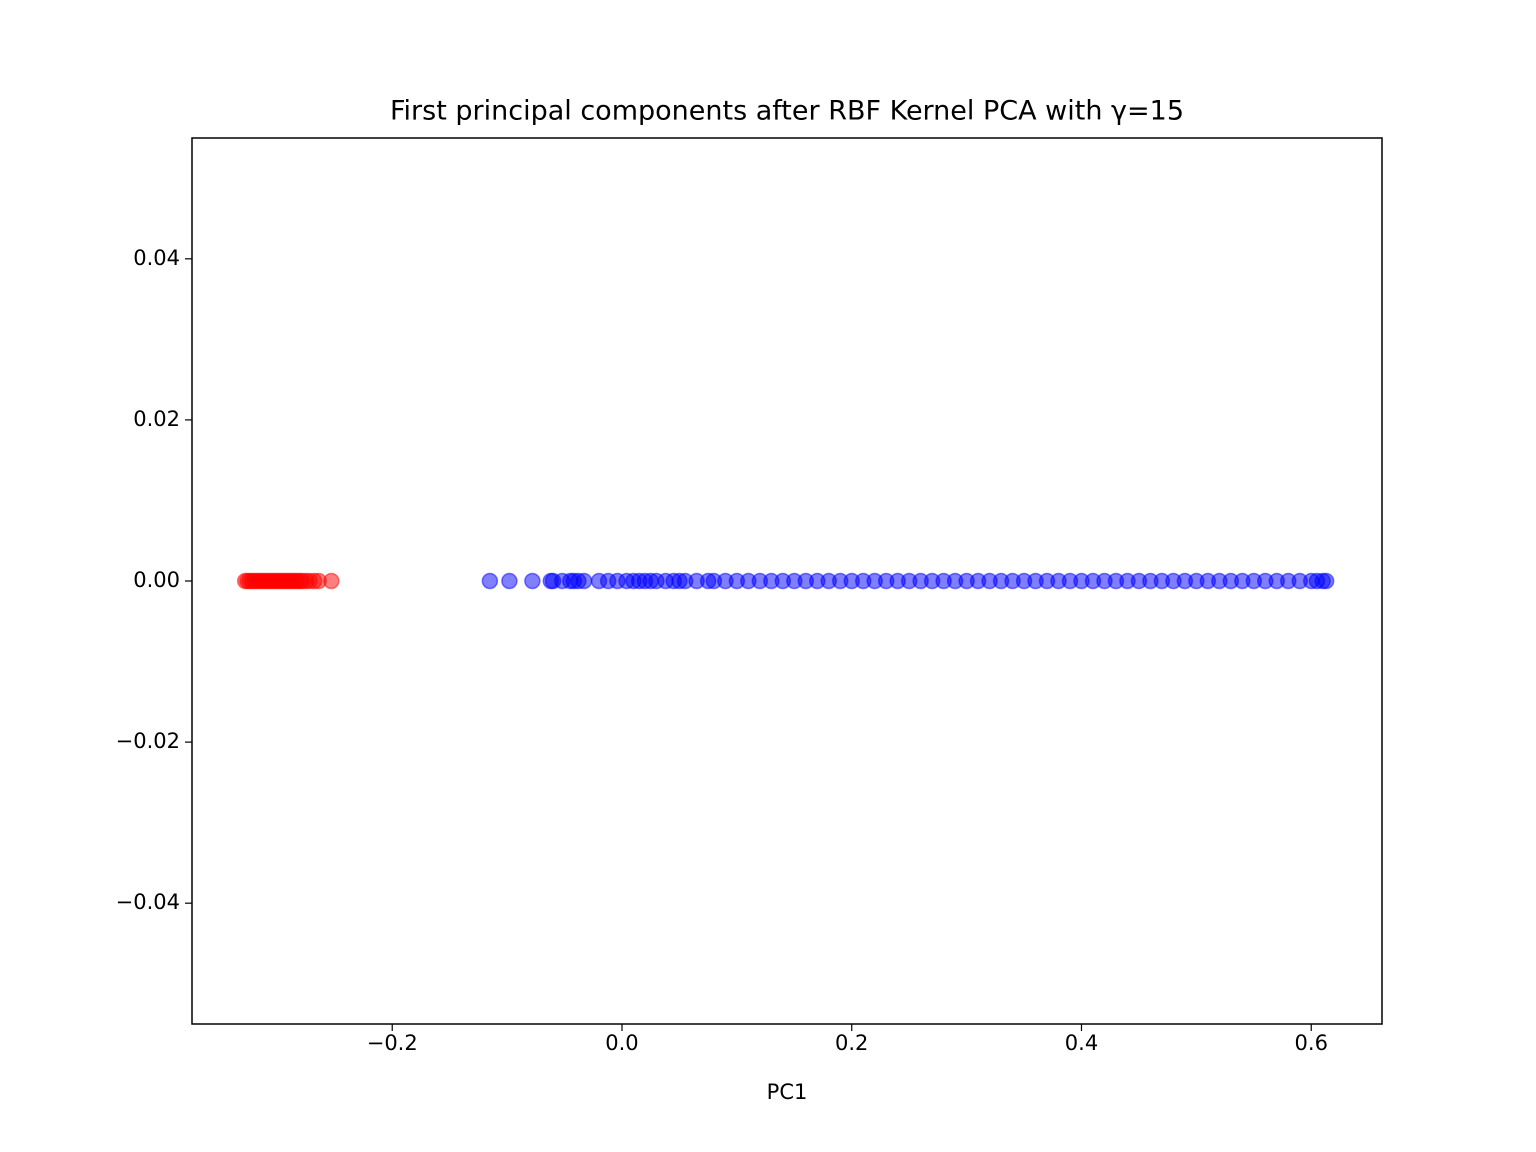 Image resolution: width=1536 pixels, height=1152 pixels. What do you see at coordinates (392, 1043) in the screenshot?
I see `x-tick-label: −0.2` at bounding box center [392, 1043].